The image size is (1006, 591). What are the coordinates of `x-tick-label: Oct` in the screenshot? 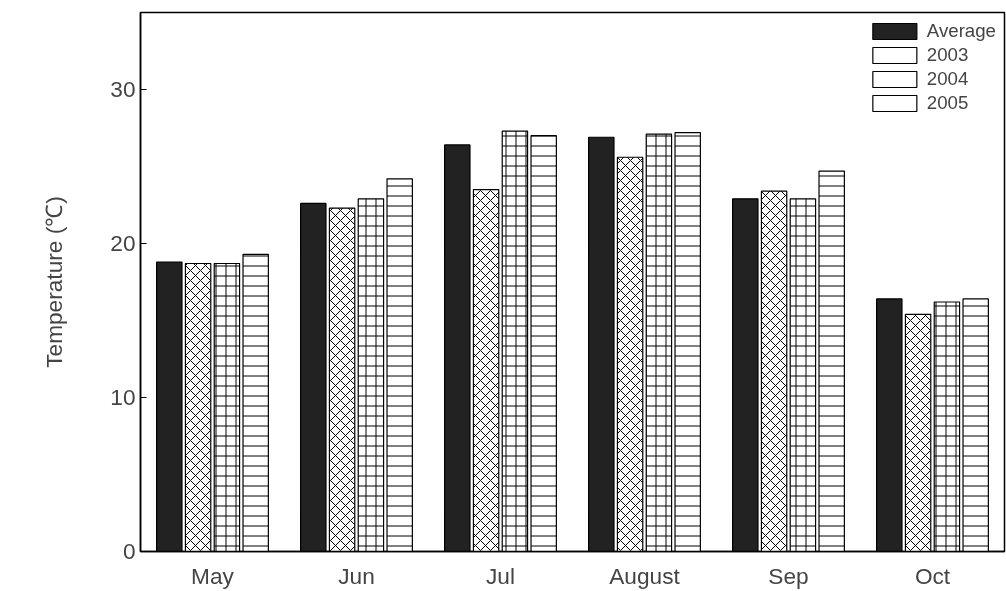 It's located at (932, 575).